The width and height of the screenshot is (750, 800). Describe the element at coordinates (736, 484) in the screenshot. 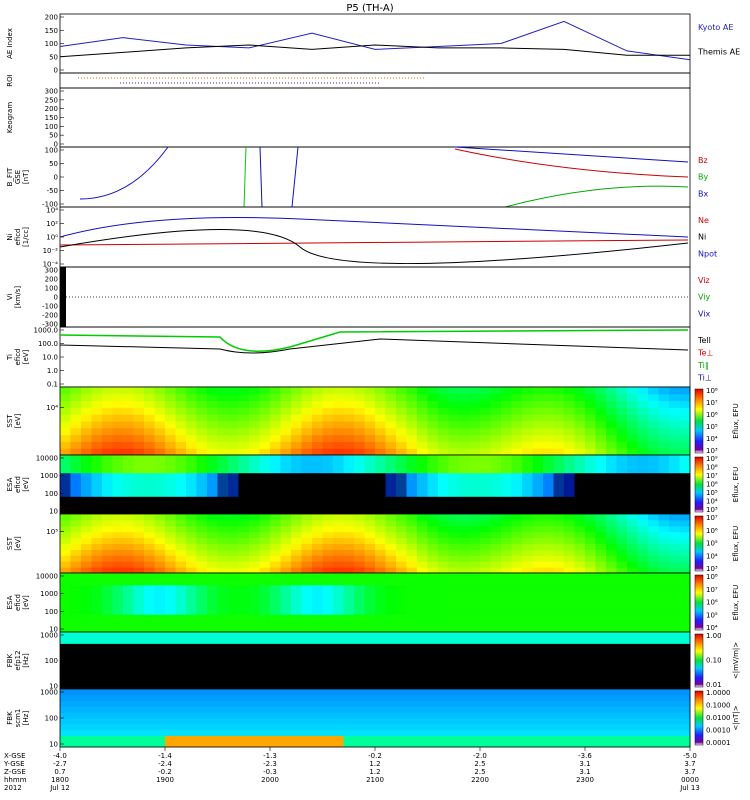

I see `colorbar-label: Eflux, EFU` at that location.